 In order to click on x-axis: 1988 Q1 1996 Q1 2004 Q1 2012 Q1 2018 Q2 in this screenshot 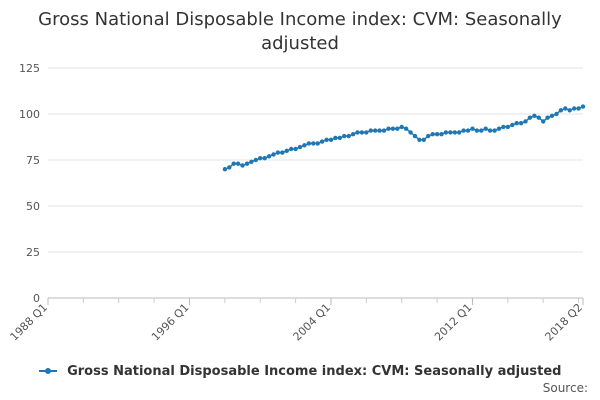, I will do `click(297, 321)`.